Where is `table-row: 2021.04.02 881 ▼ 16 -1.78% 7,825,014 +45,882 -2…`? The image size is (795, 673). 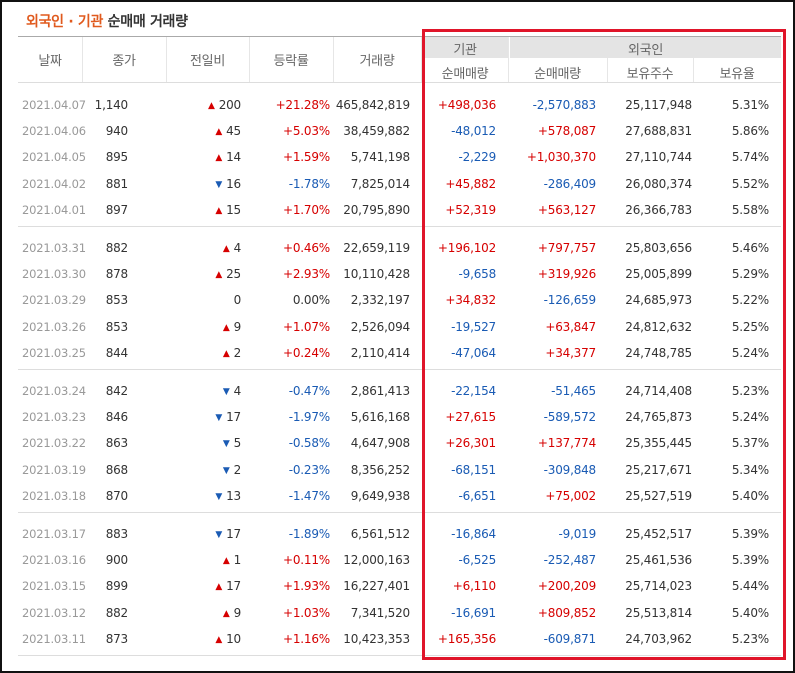 table-row: 2021.04.02 881 ▼ 16 -1.78% 7,825,014 +45,882 -2… is located at coordinates (399, 184).